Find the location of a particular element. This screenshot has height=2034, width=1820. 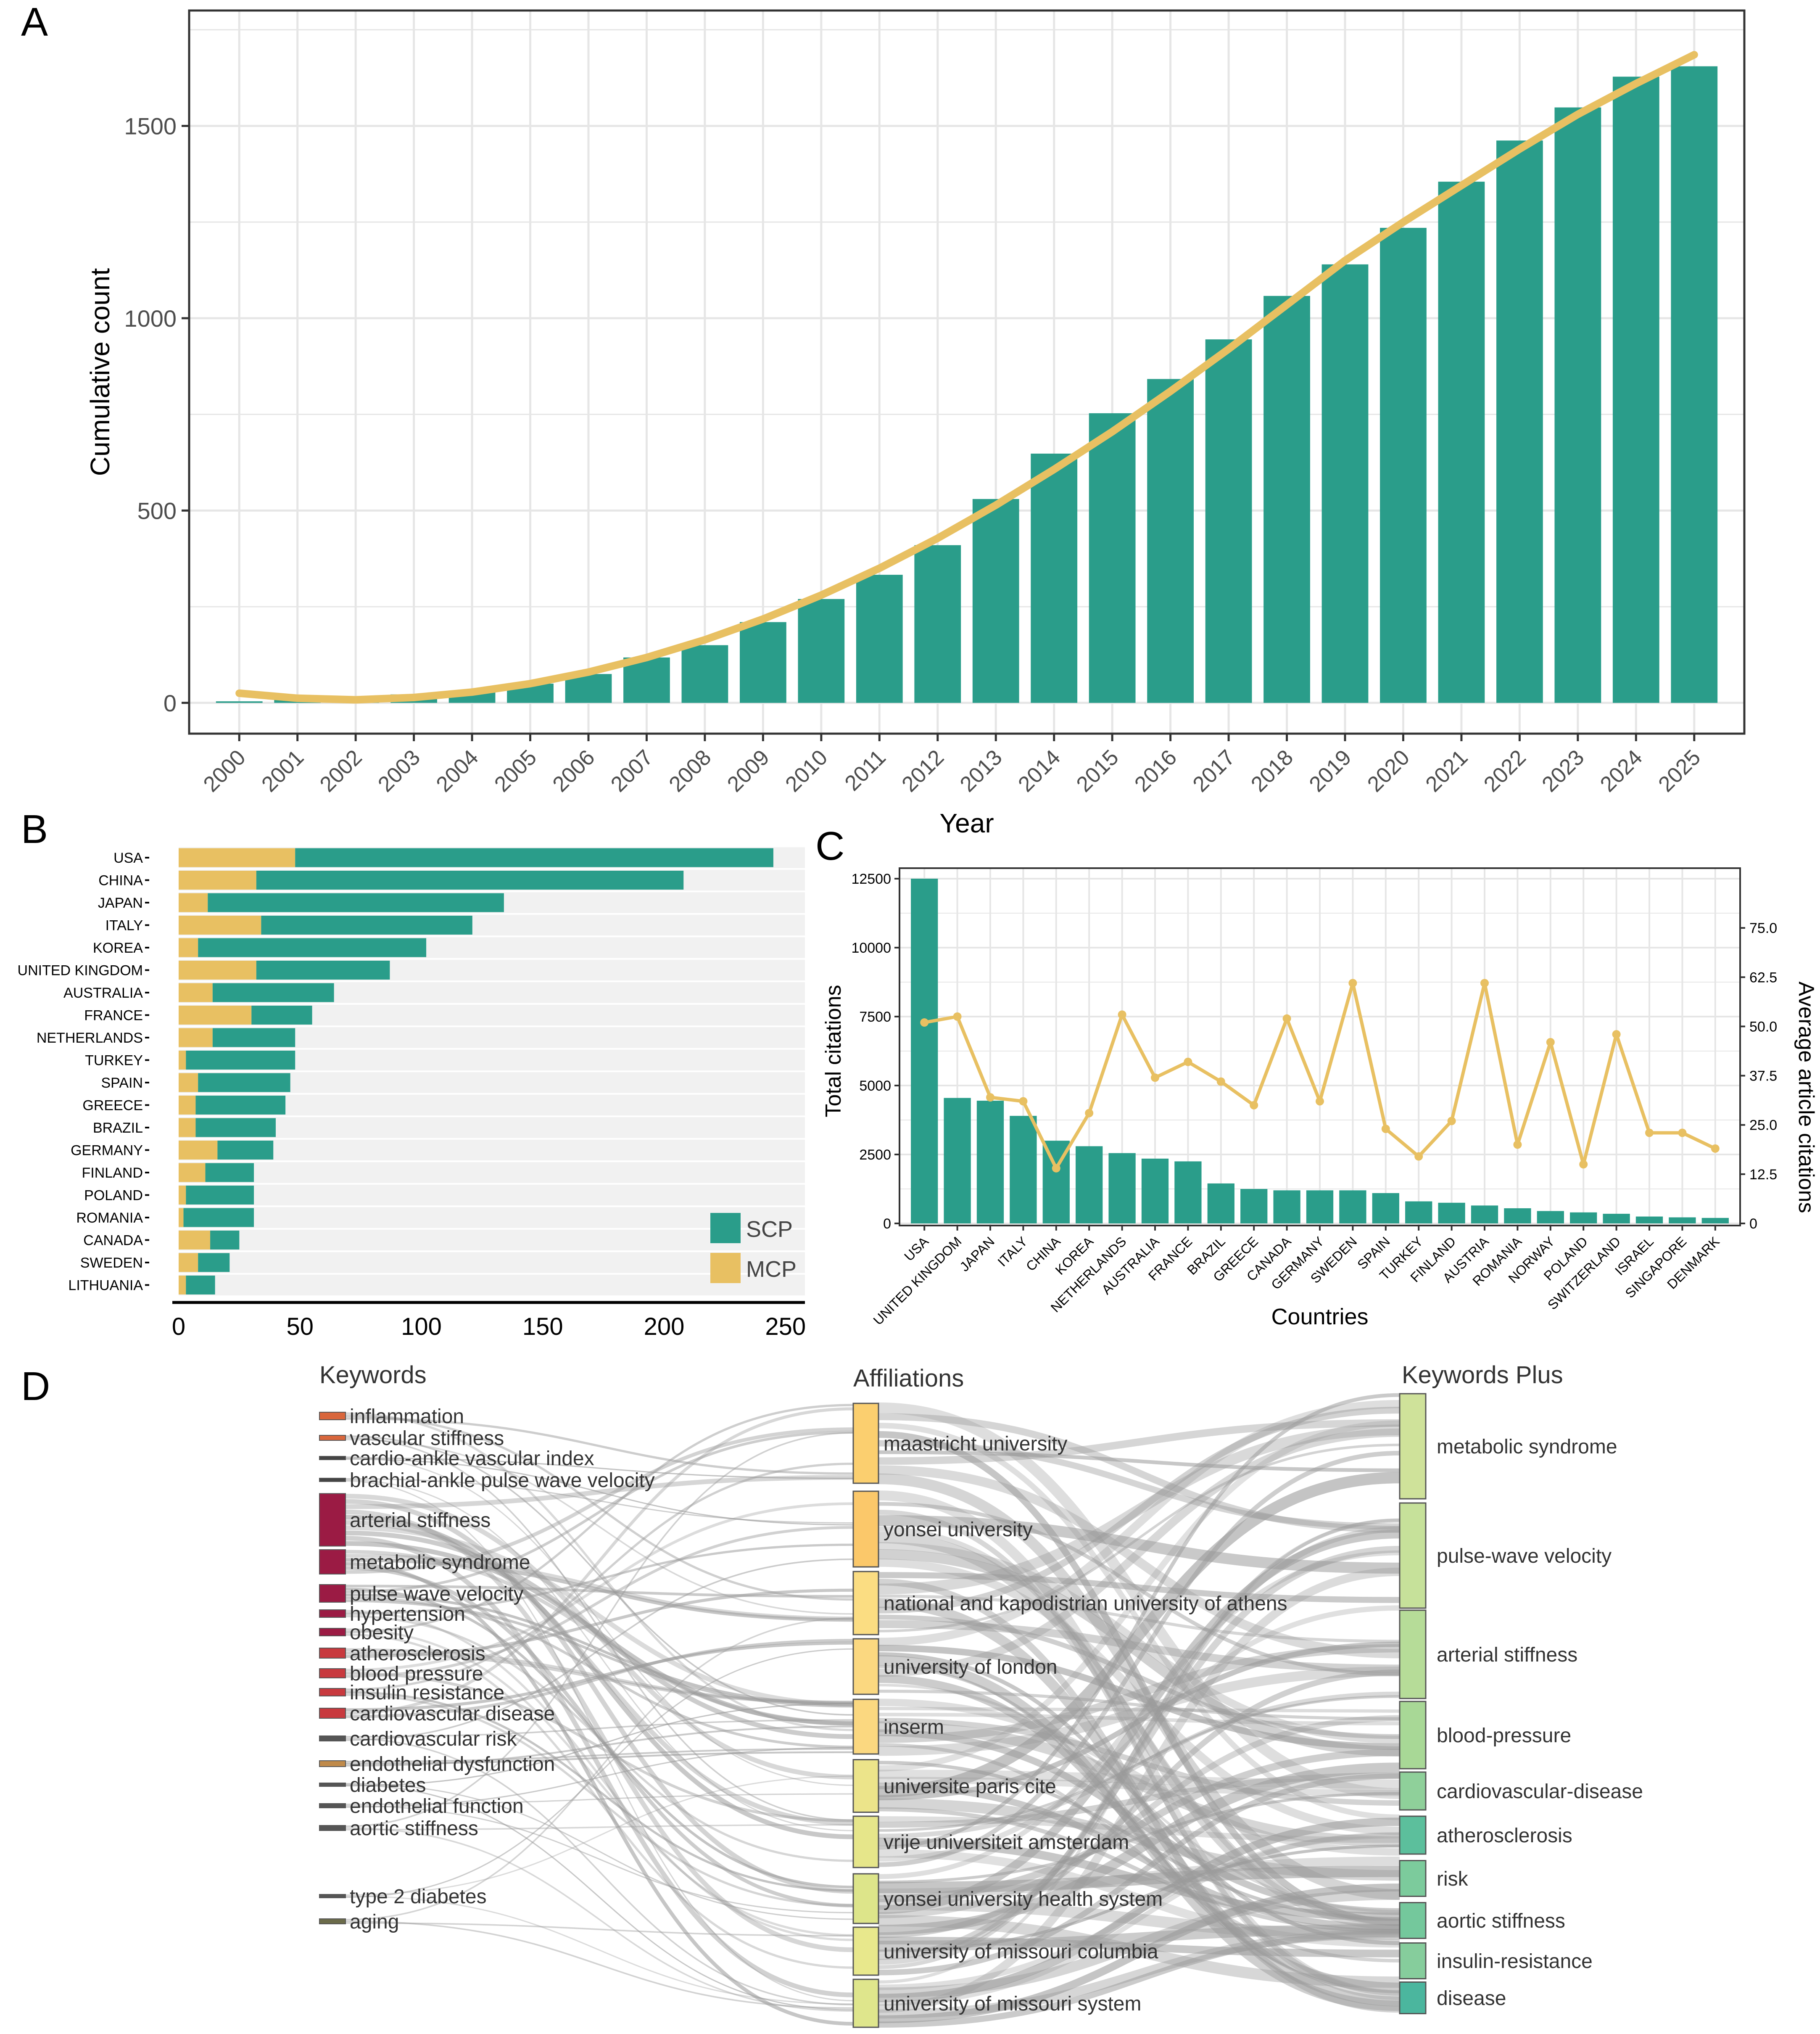

panel-c-point-brazil is located at coordinates (1220, 1081).